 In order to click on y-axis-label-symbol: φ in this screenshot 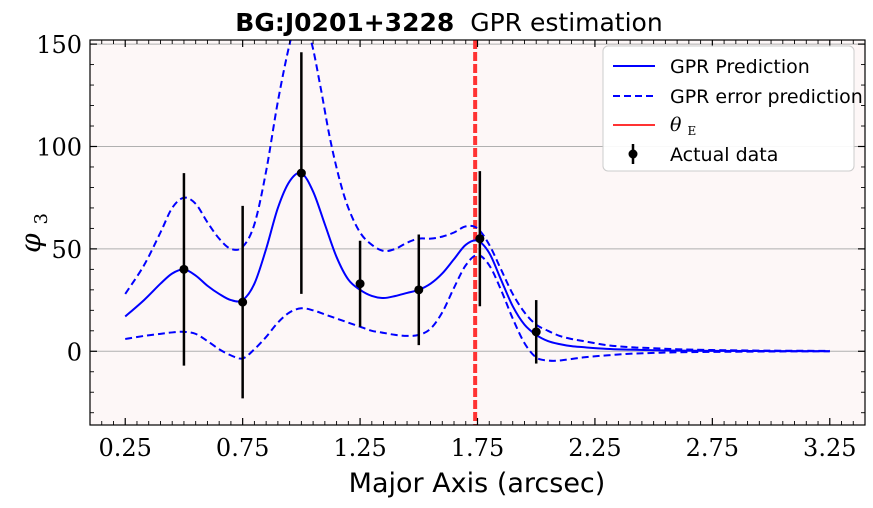, I will do `click(30, 243)`.